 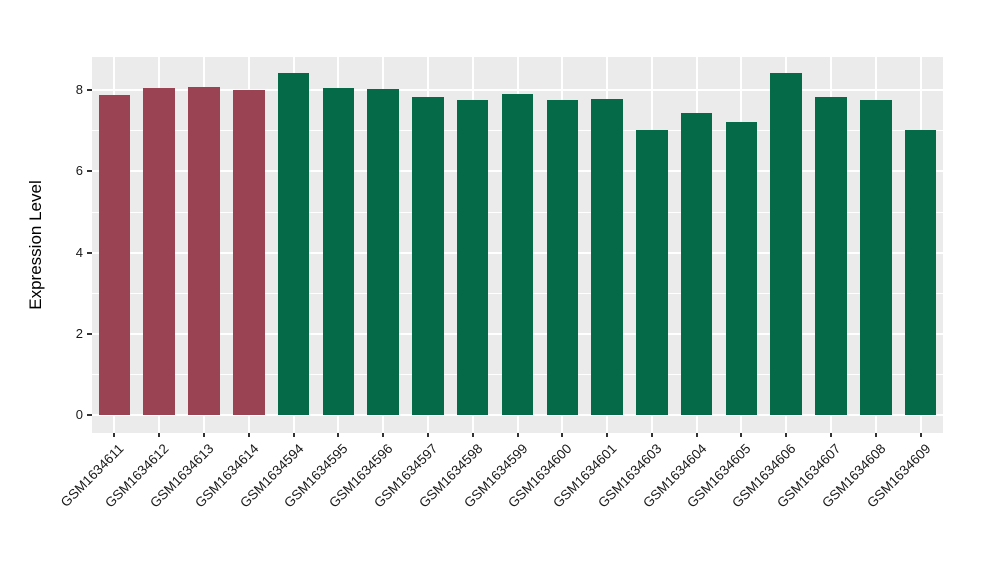 What do you see at coordinates (338, 251) in the screenshot?
I see `bar-GSM1634595` at bounding box center [338, 251].